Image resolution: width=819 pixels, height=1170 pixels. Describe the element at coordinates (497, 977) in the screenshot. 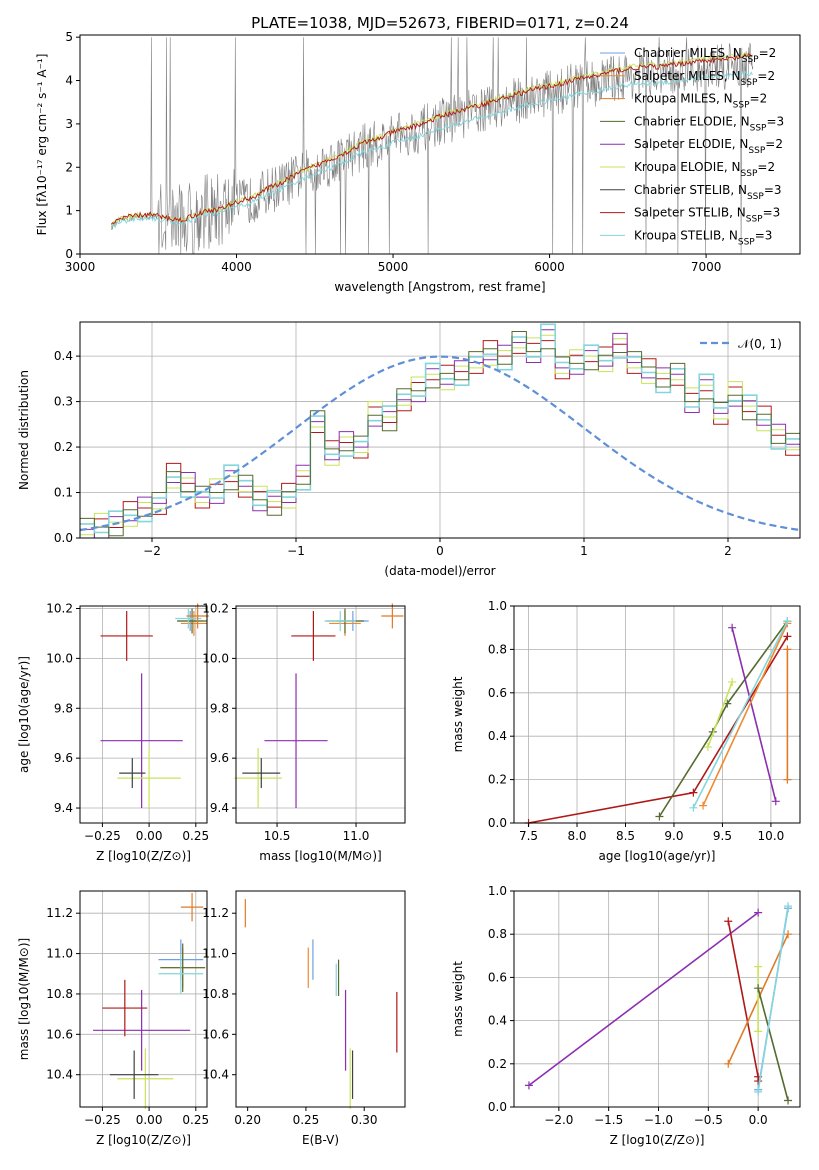

I see `y-tick-label: 0.6` at that location.